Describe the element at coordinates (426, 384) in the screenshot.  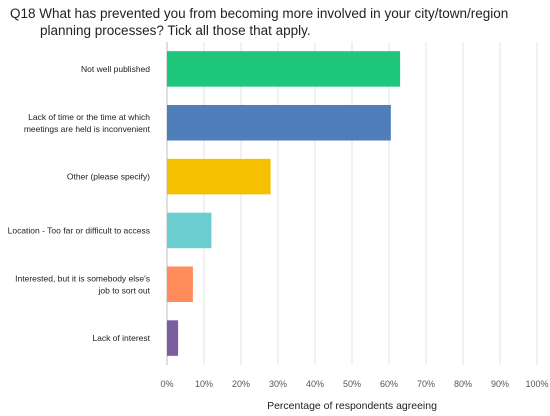
I see `x-tick-label: 70%` at that location.